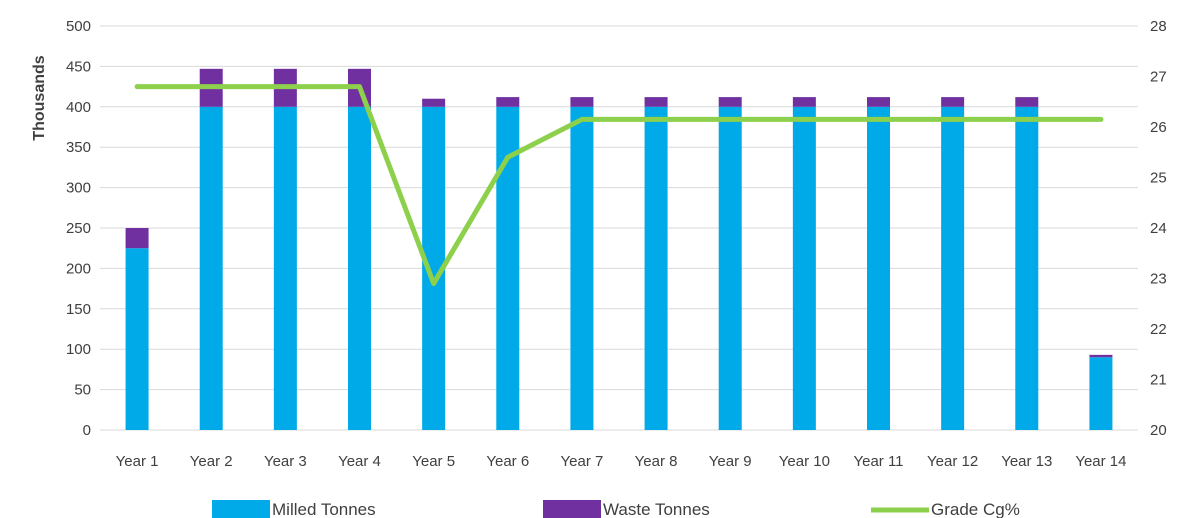  What do you see at coordinates (804, 461) in the screenshot?
I see `x-tick-label: Year 10` at bounding box center [804, 461].